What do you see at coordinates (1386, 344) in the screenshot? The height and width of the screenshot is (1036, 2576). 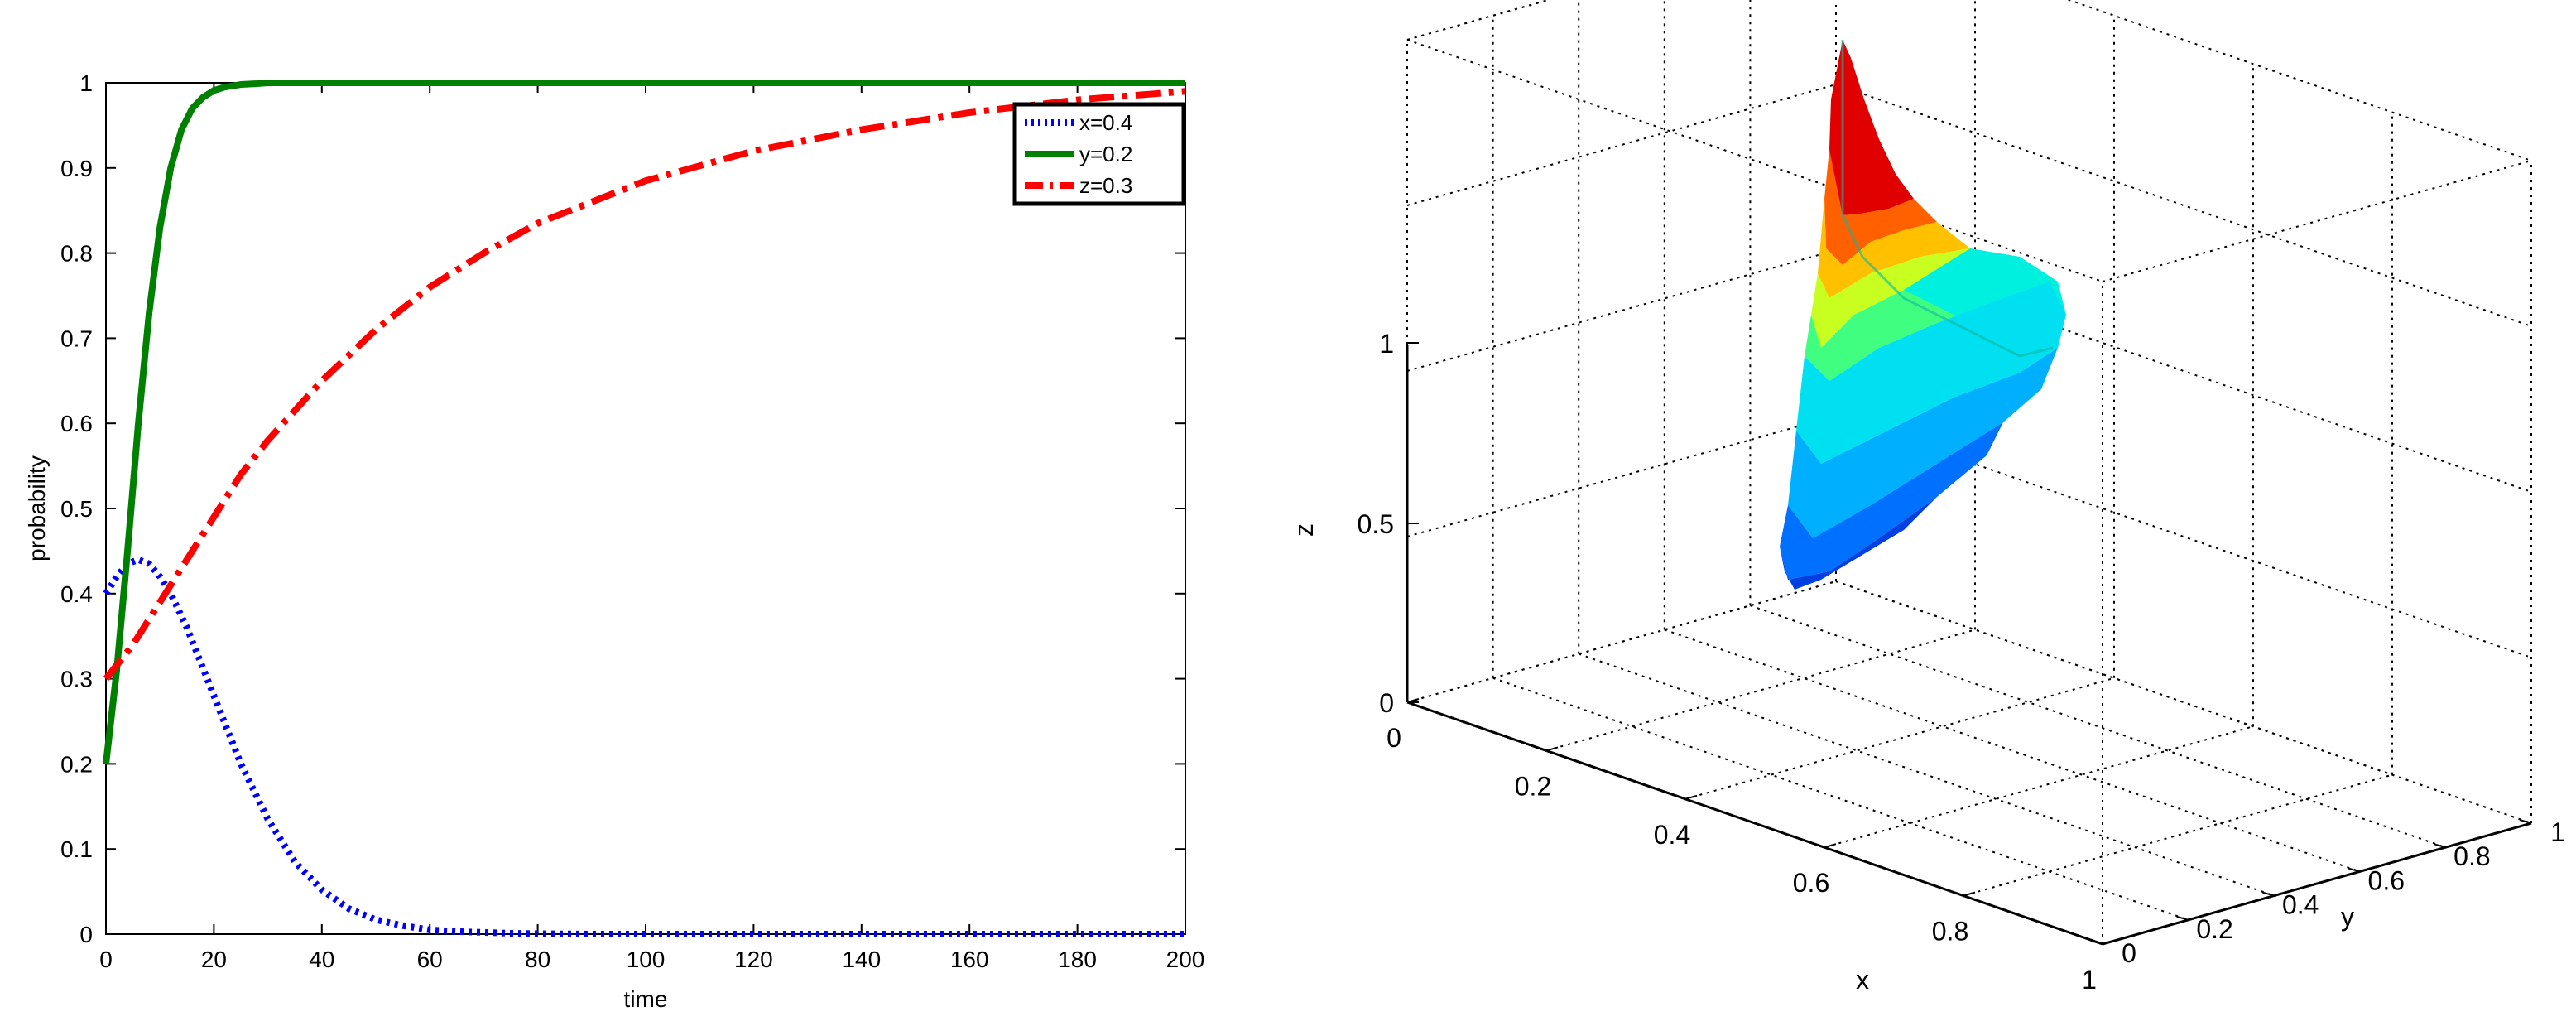 I see `z-tick-label: 1` at bounding box center [1386, 344].